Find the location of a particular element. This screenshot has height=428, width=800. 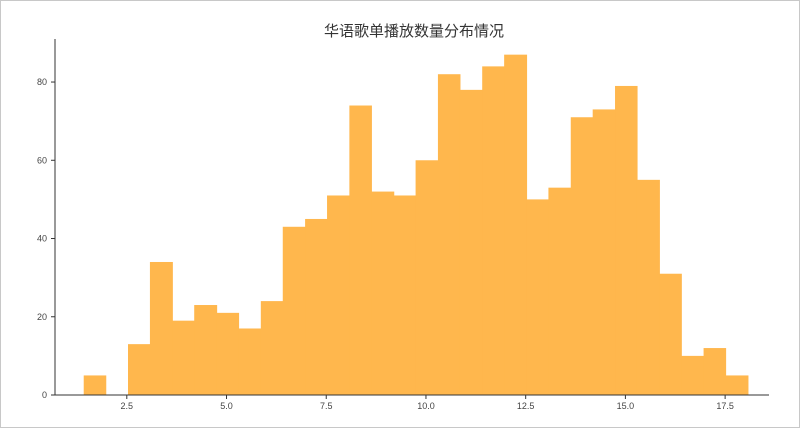

x-tick-label-2: 7.5 is located at coordinates (326, 406).